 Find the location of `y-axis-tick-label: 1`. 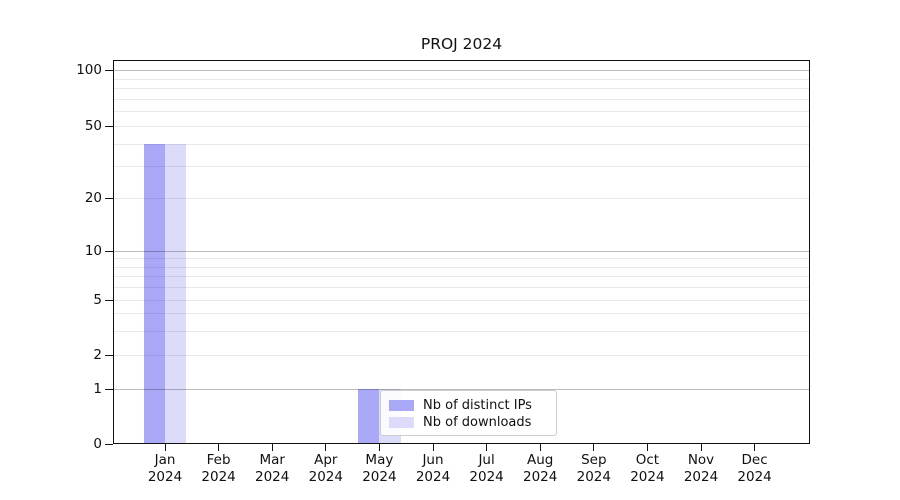

y-axis-tick-label: 1 is located at coordinates (97, 389).